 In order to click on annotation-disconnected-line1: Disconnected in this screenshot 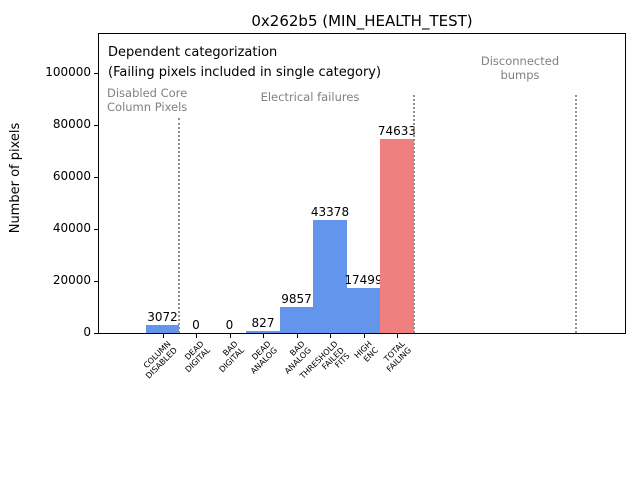, I will do `click(520, 61)`.